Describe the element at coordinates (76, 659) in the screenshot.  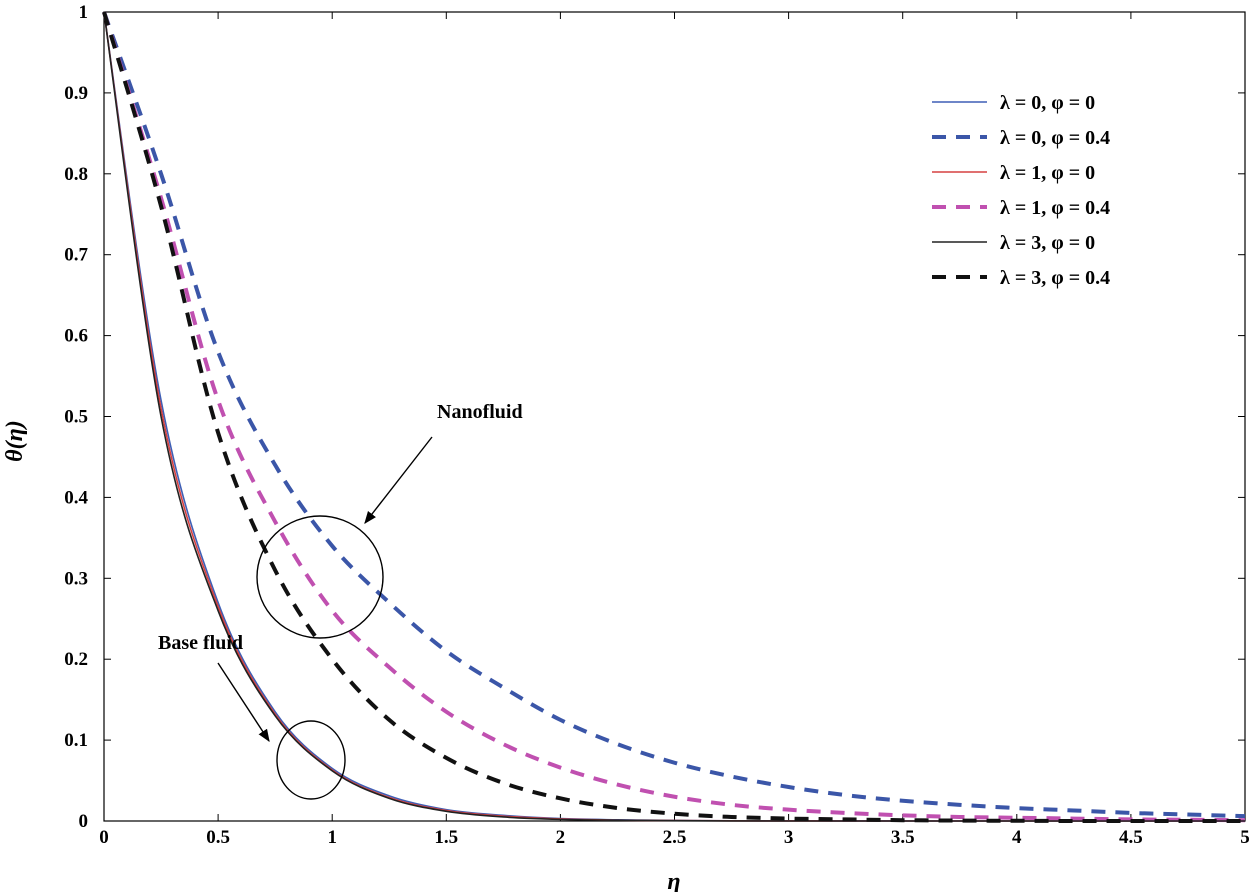
I see `y-tick-label: 0.2` at that location.